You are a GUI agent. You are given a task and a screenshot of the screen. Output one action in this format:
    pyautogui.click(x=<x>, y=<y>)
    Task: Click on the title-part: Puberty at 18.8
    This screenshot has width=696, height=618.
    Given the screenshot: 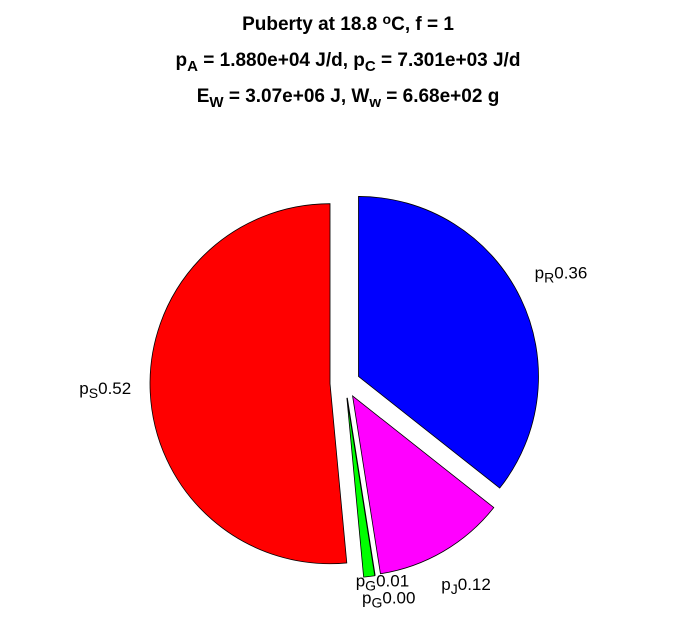 What is the action you would take?
    pyautogui.click(x=312, y=24)
    